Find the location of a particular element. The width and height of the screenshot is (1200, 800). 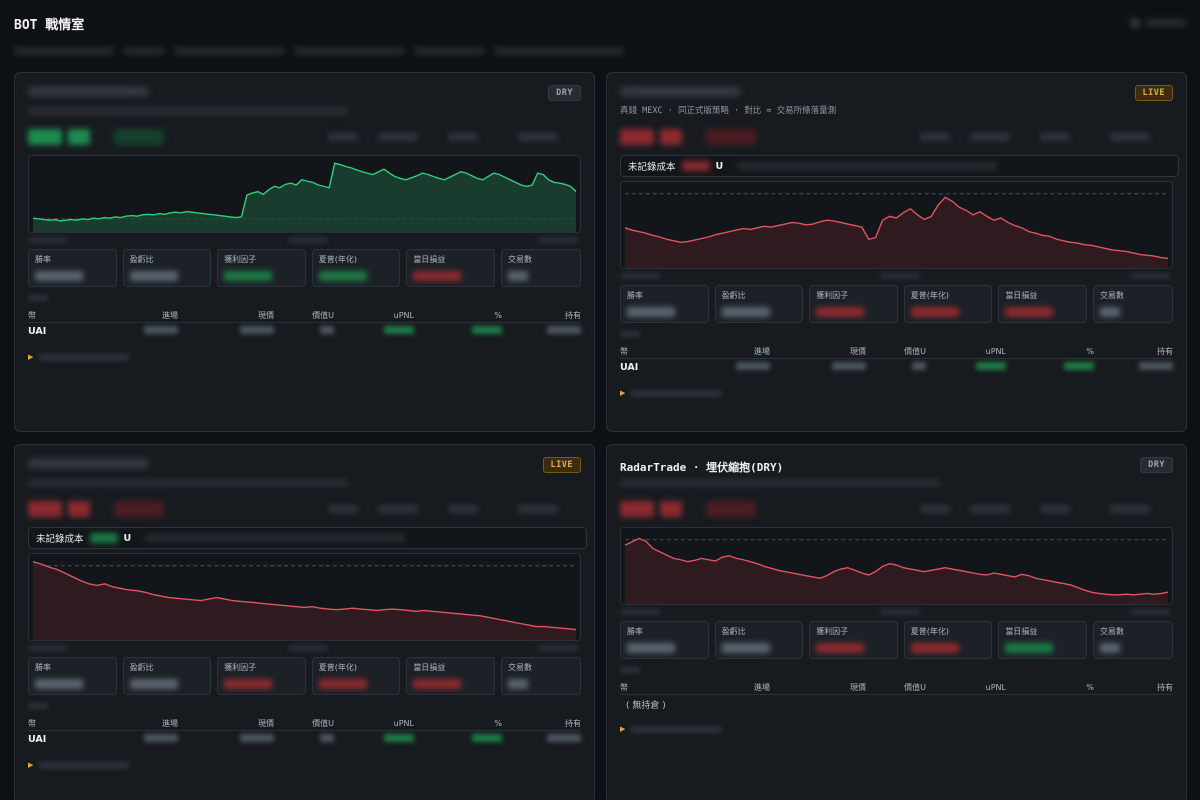

caret-right-icon: ▶ is located at coordinates (623, 729).